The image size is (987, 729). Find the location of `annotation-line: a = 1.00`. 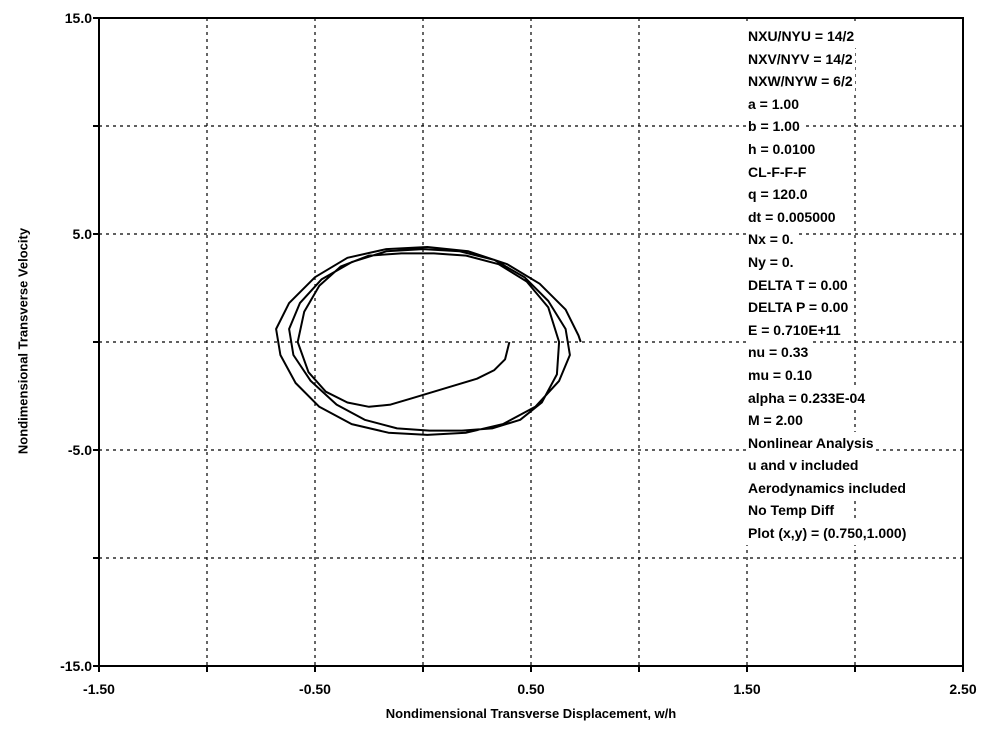

annotation-line: a = 1.00 is located at coordinates (773, 104).